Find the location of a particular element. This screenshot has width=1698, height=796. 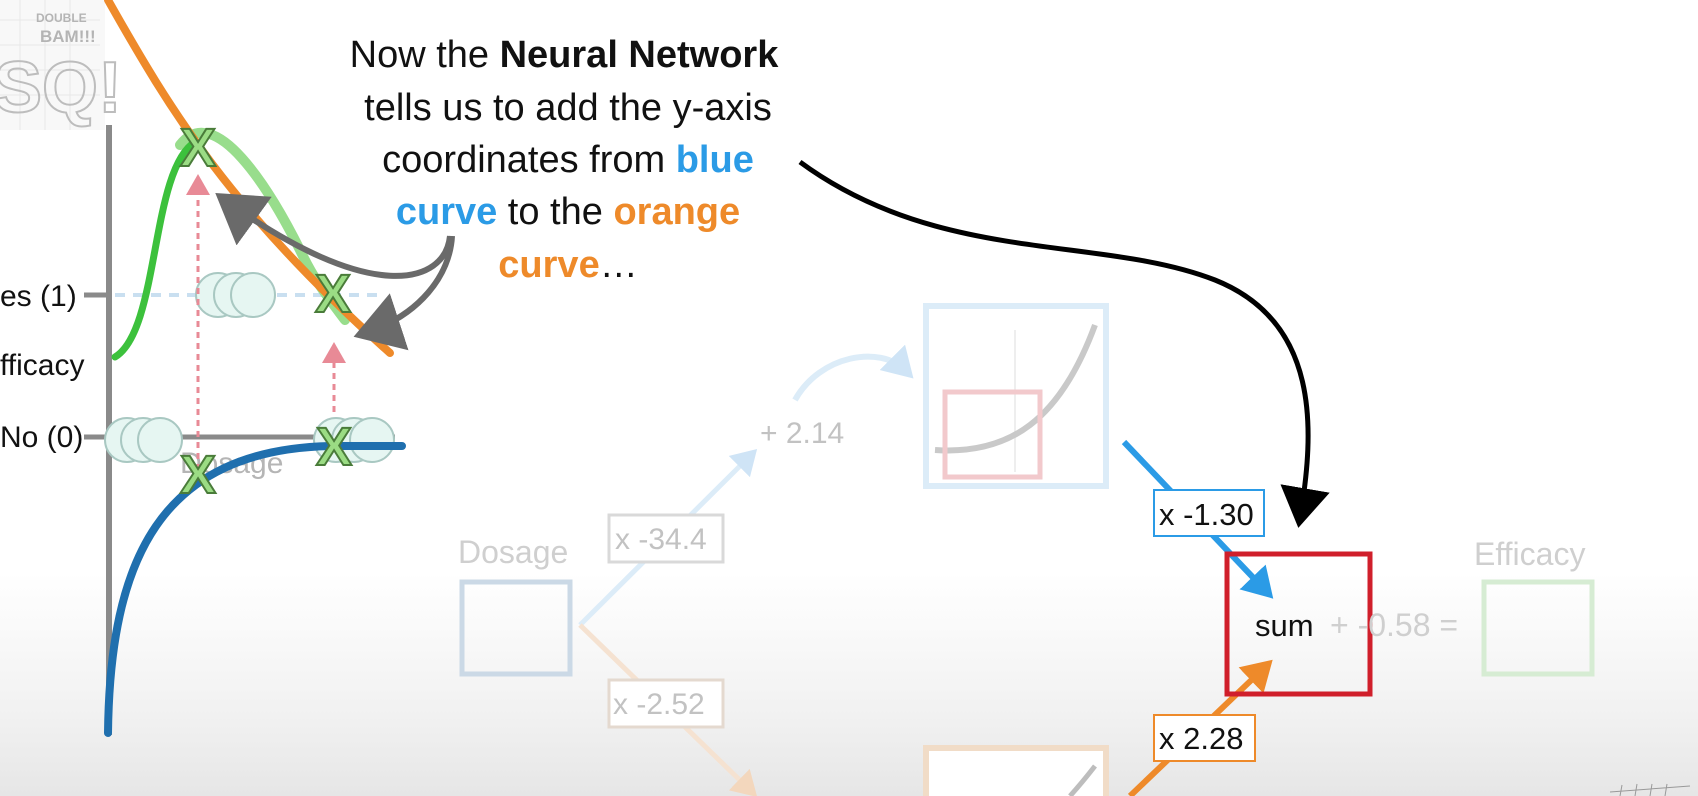

caption-line-2: tells us to add the y-axis is located at coordinates (568, 108).